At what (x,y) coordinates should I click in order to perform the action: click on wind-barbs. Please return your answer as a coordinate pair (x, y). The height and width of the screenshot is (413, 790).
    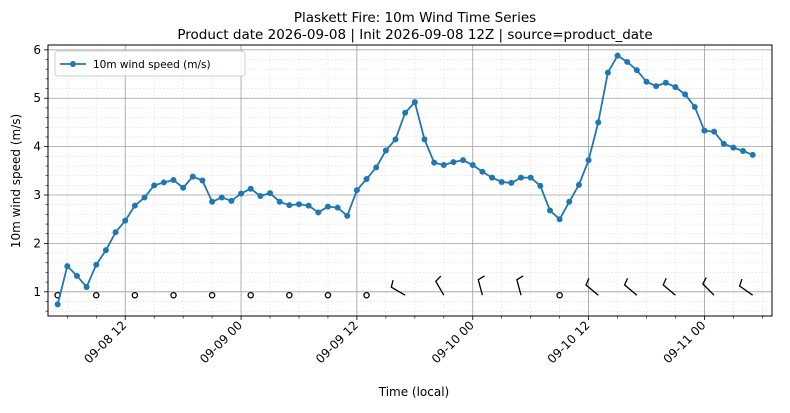
    Looking at the image, I should click on (404, 287).